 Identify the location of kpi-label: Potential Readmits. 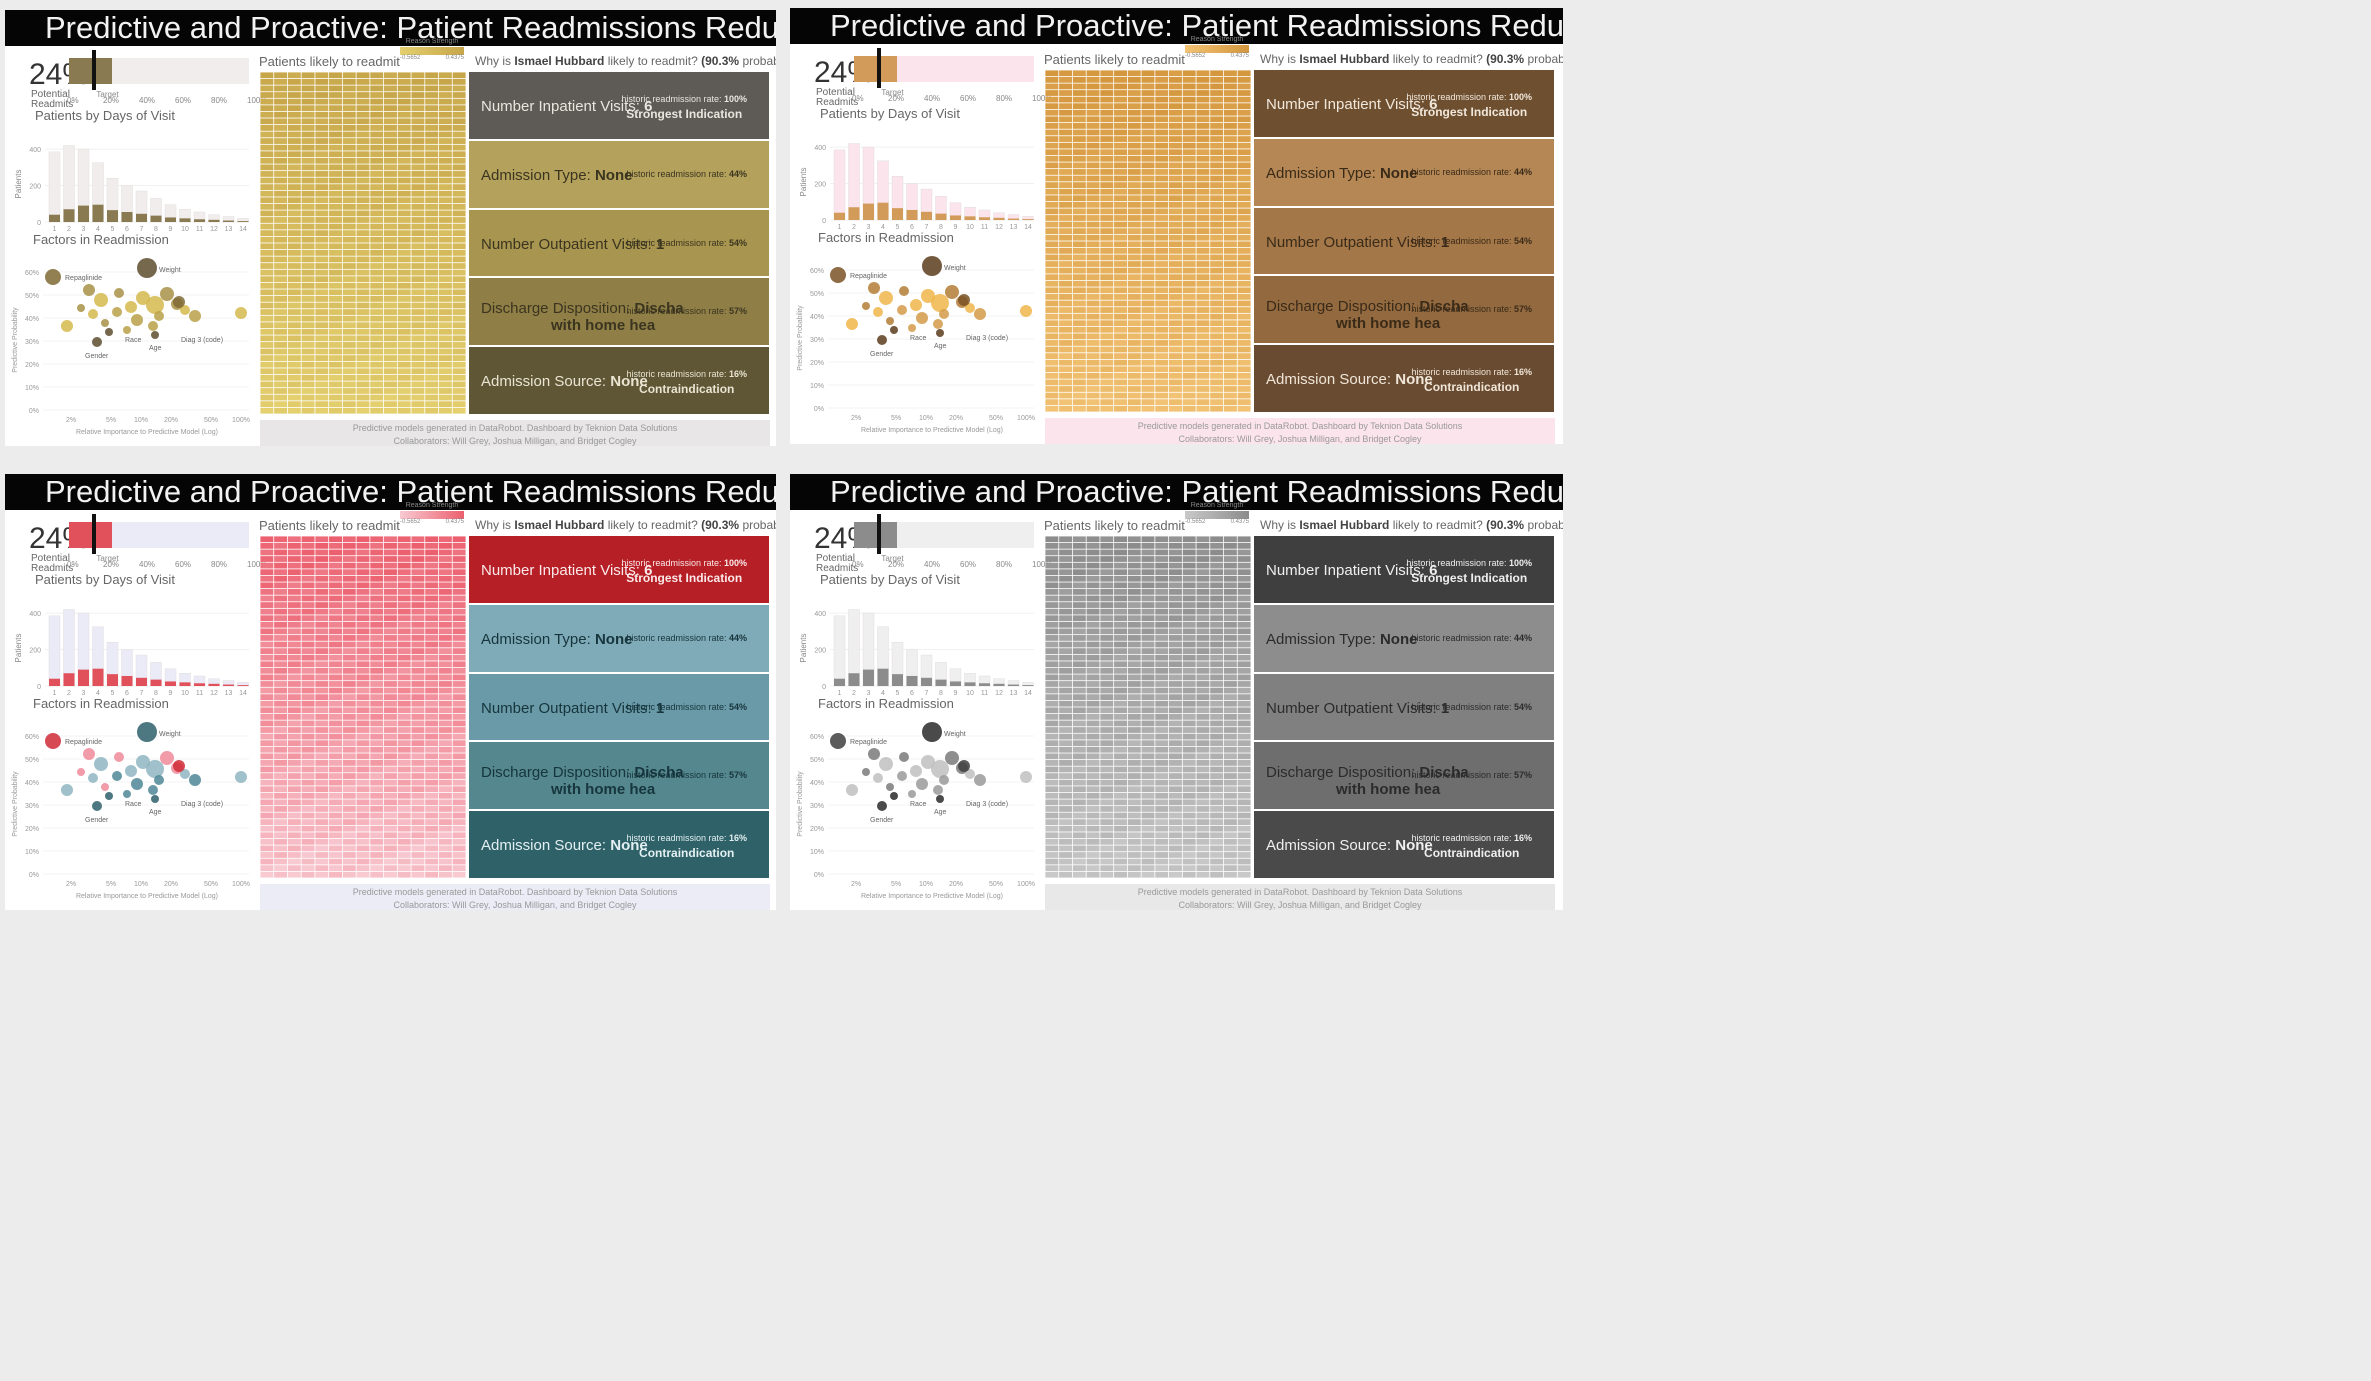
(52, 564).